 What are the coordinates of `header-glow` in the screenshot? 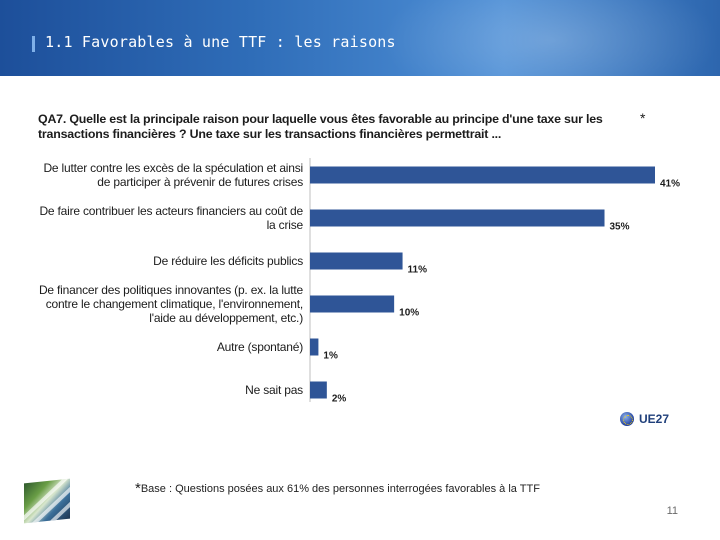 It's located at (550, 38).